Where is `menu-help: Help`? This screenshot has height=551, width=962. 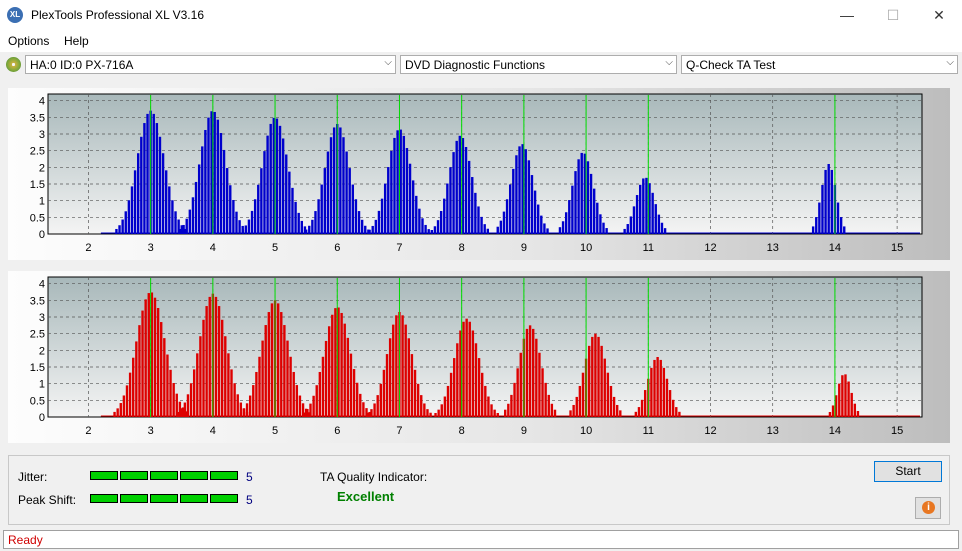 menu-help: Help is located at coordinates (76, 41).